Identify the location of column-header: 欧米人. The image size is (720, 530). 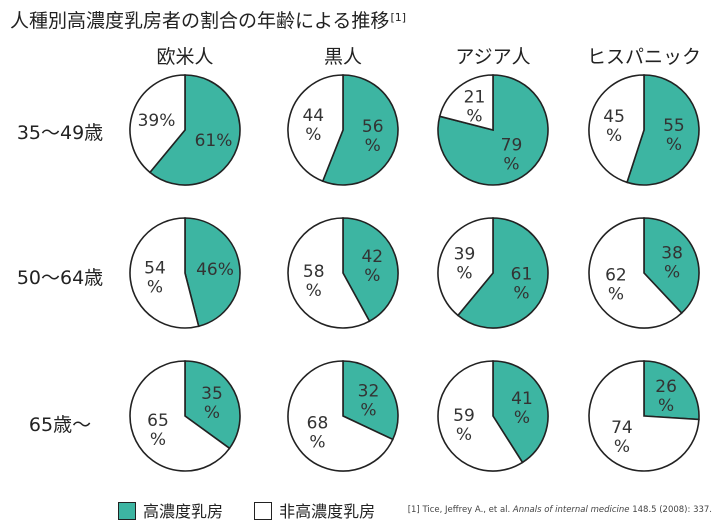
(185, 57).